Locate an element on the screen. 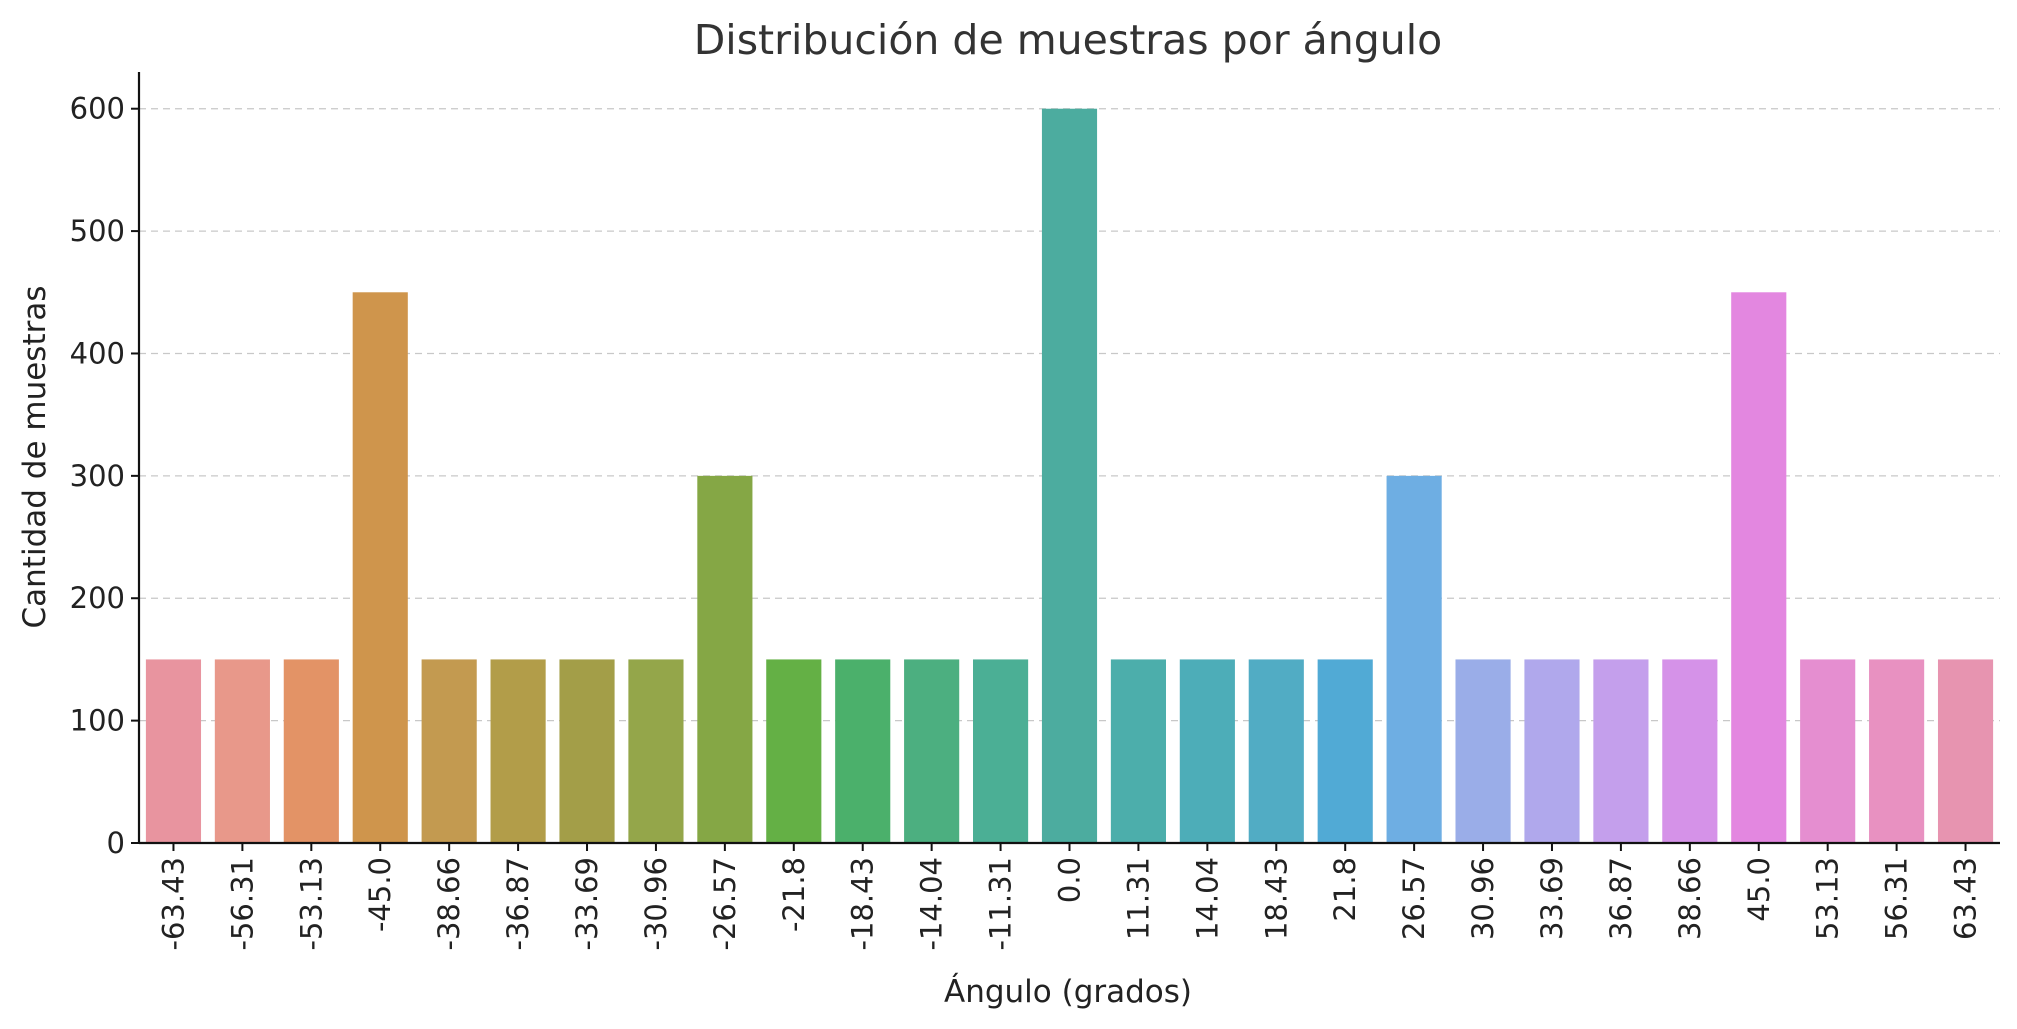  x-tick-label: 18.43 is located at coordinates (1276, 898).